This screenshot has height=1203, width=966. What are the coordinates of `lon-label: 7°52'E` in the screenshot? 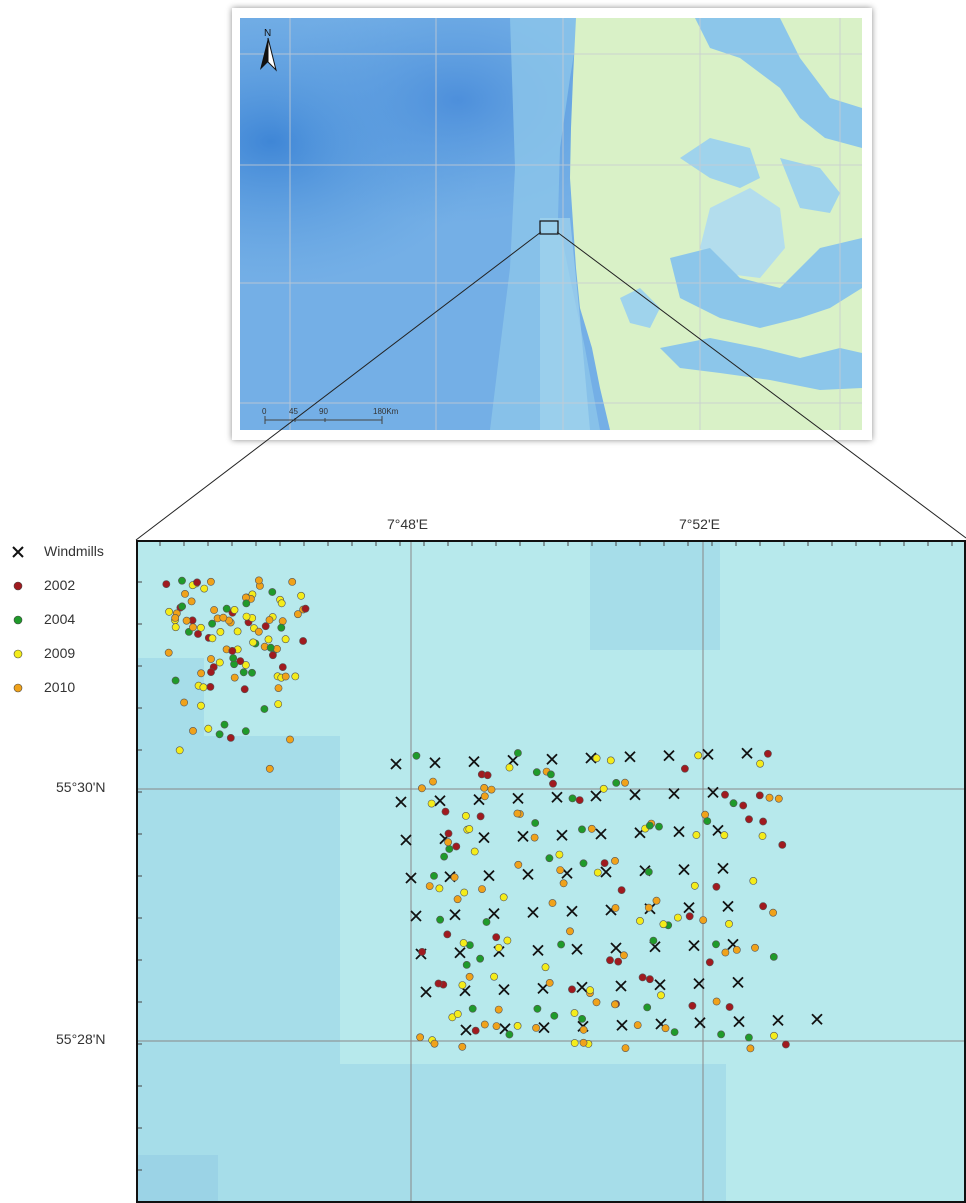 It's located at (699, 524).